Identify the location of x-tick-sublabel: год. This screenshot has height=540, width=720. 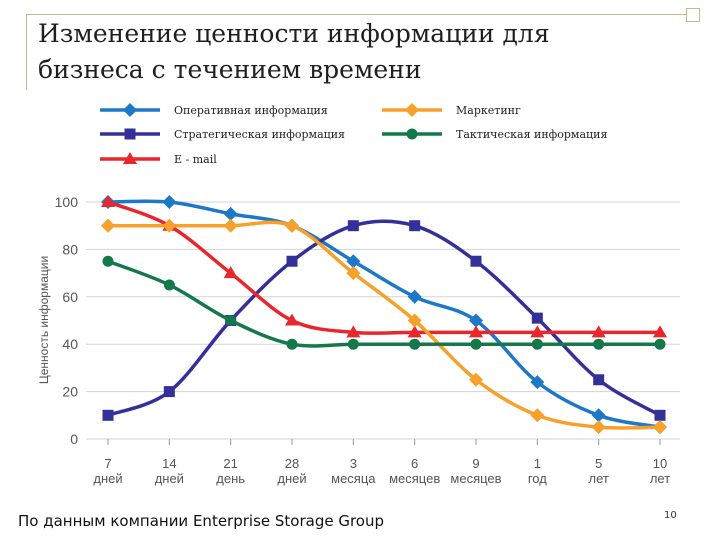
(537, 478).